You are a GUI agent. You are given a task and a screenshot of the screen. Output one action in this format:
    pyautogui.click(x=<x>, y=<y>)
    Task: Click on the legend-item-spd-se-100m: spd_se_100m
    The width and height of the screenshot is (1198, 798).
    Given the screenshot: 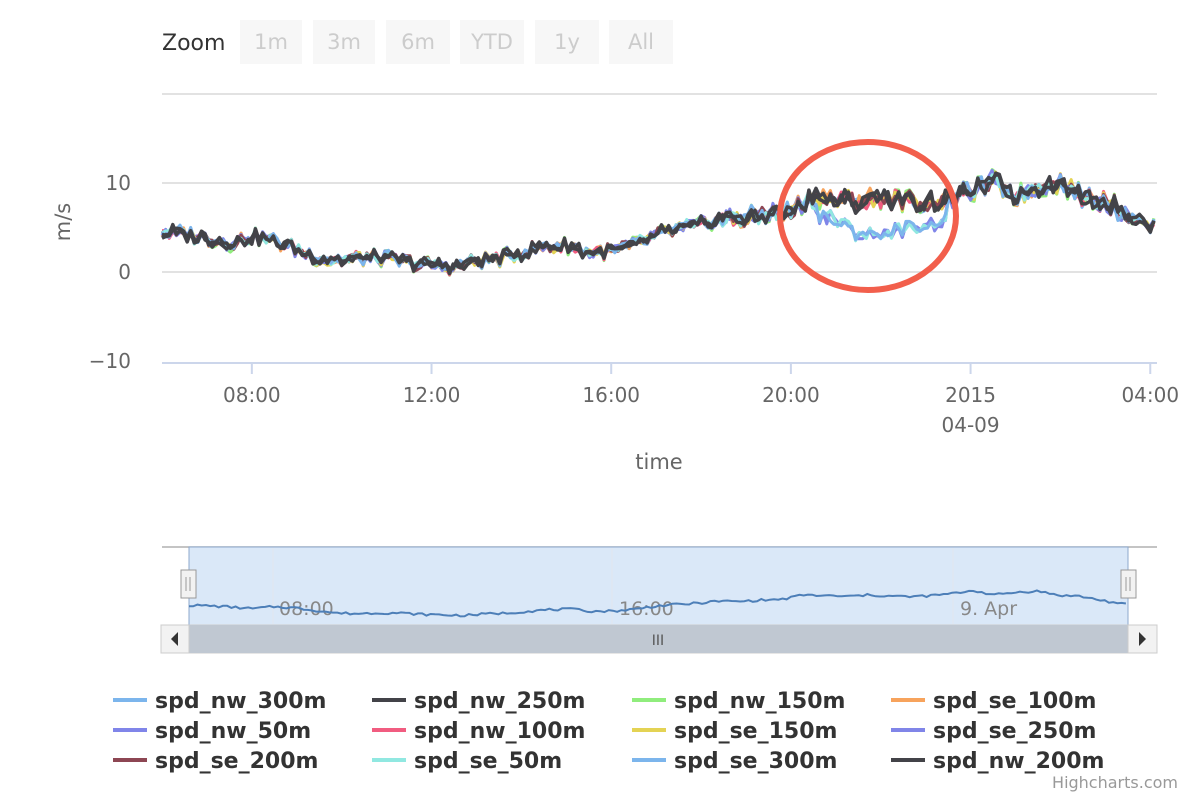 What is the action you would take?
    pyautogui.click(x=993, y=701)
    